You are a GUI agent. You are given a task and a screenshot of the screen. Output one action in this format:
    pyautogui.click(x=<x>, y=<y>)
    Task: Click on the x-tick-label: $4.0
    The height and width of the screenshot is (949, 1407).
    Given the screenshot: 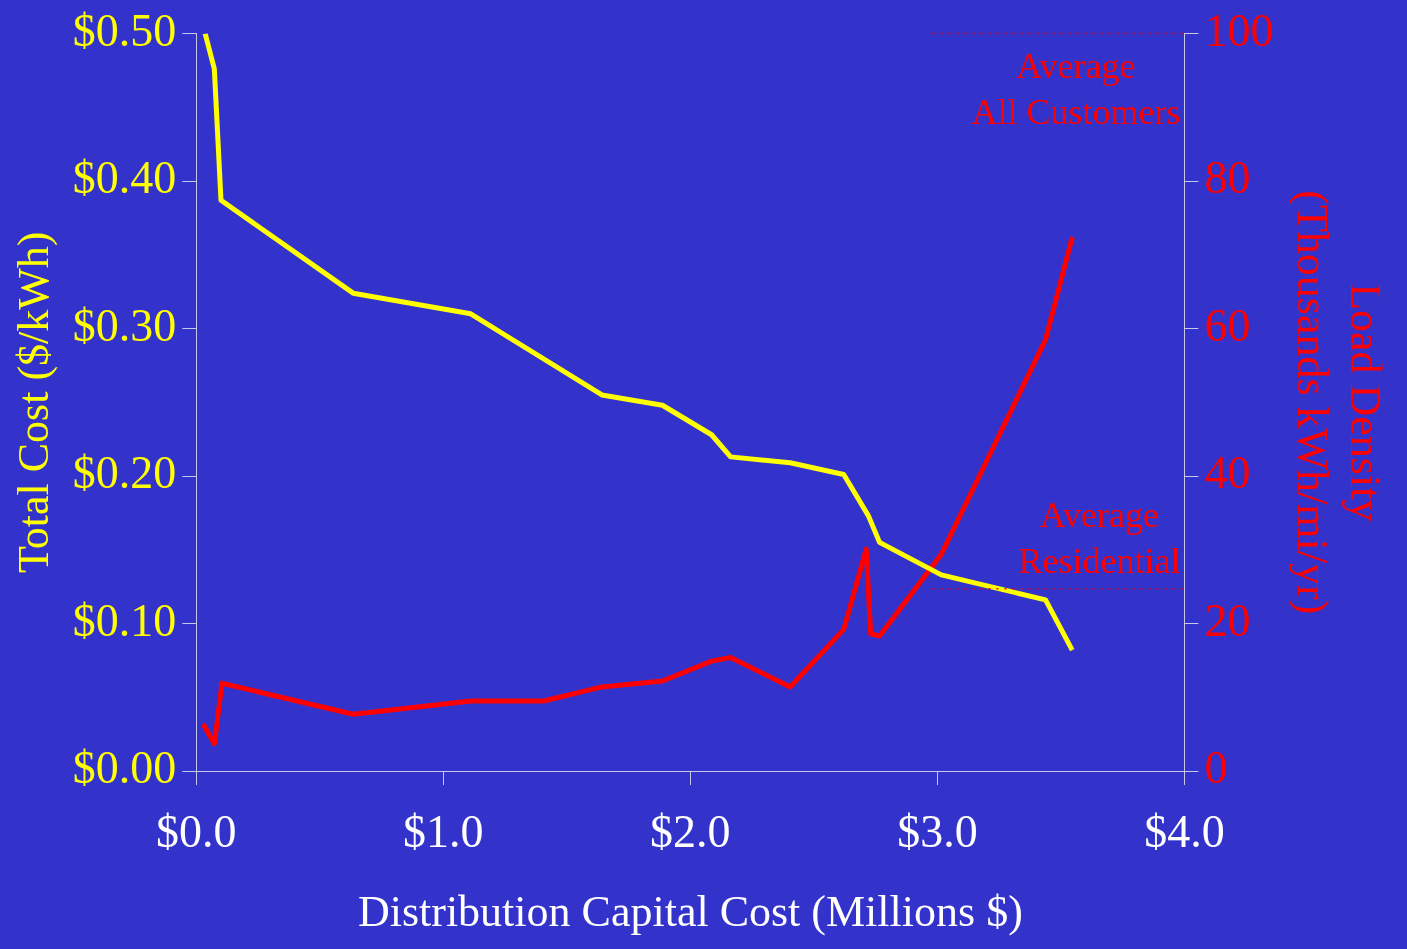 What is the action you would take?
    pyautogui.click(x=1184, y=831)
    